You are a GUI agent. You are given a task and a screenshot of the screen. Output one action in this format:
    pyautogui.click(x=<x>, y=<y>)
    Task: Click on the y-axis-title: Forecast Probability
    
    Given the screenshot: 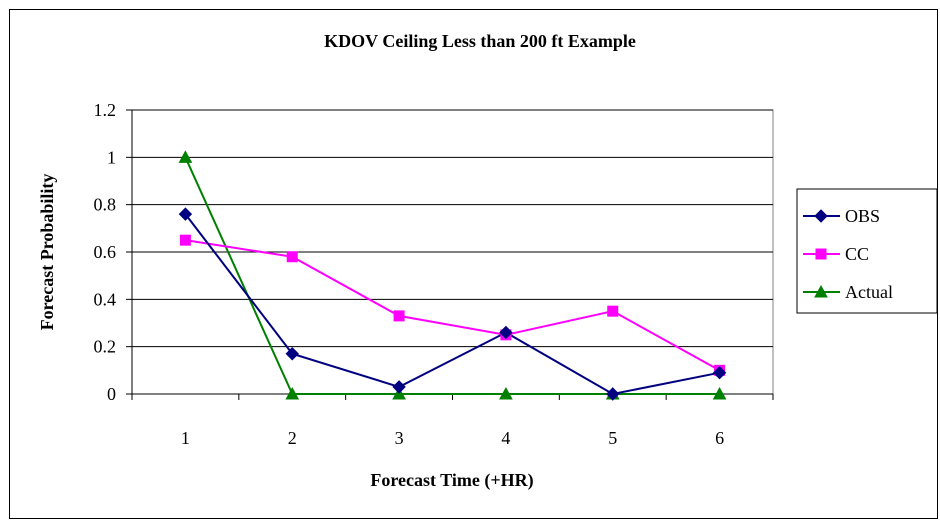 What is the action you would take?
    pyautogui.click(x=47, y=252)
    